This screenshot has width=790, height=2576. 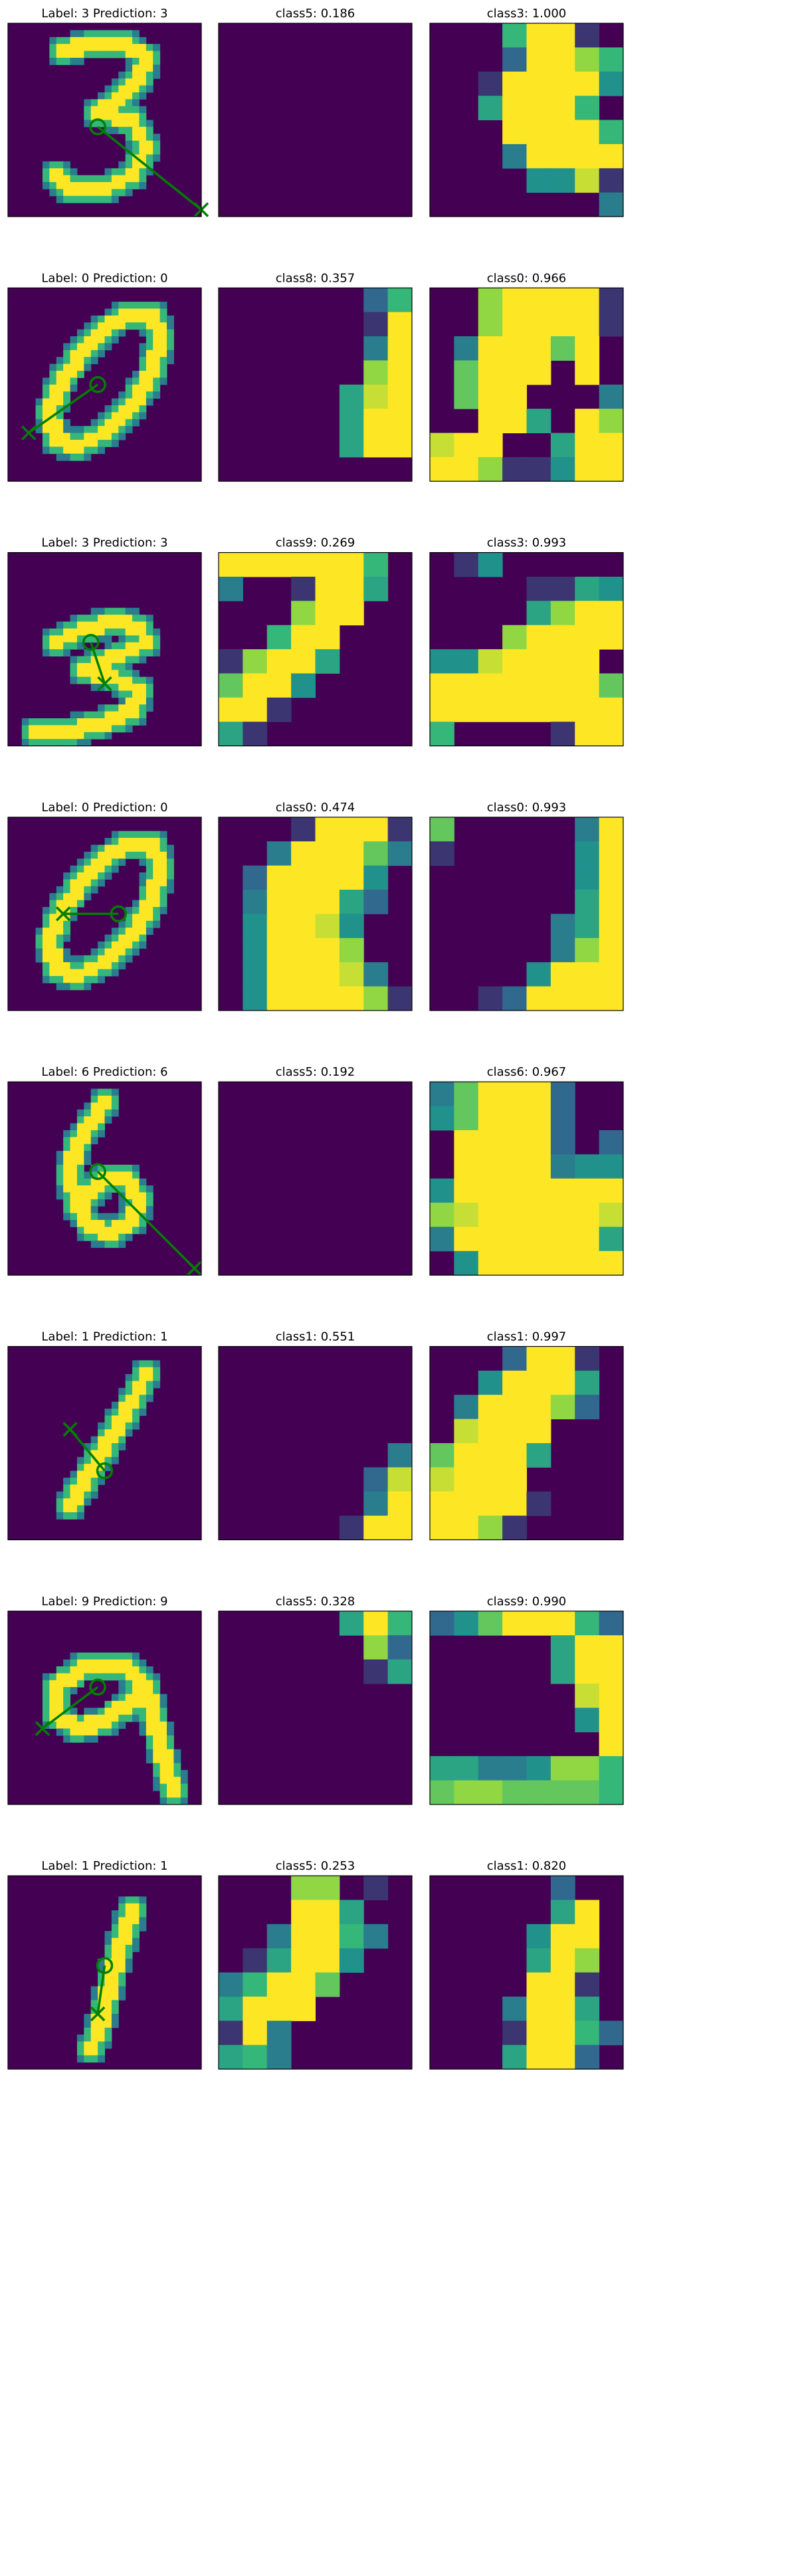 I want to click on panel-title: Label: 3 Prediction: 3, so click(x=104, y=14).